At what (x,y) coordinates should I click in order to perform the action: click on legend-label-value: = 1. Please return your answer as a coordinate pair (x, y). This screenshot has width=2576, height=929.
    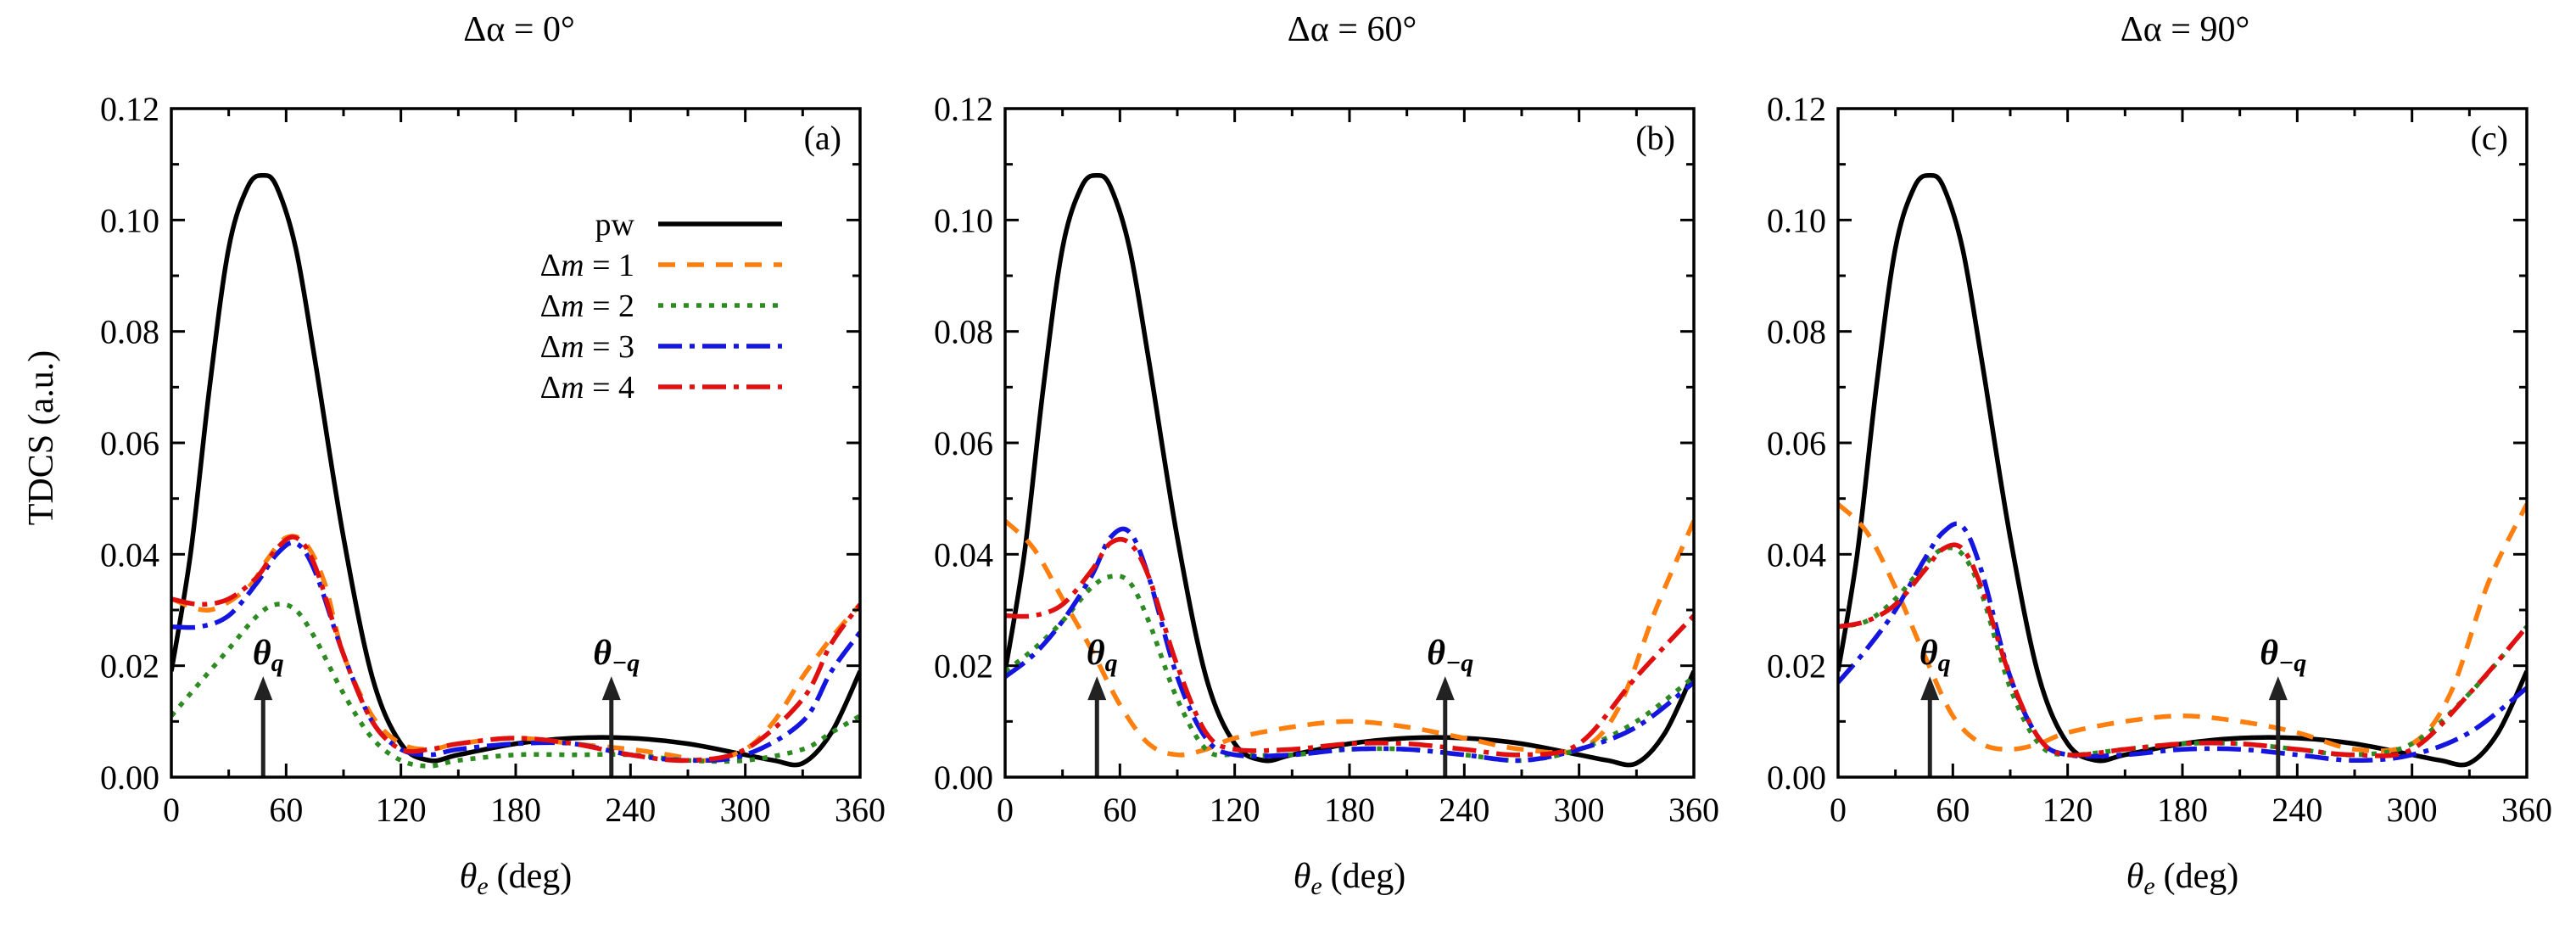
    Looking at the image, I should click on (609, 265).